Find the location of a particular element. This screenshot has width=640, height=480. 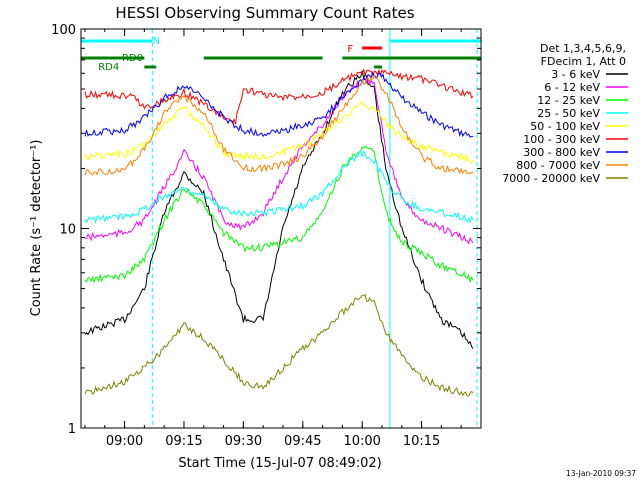

annotation-label-rd4: RD4 is located at coordinates (108, 67).